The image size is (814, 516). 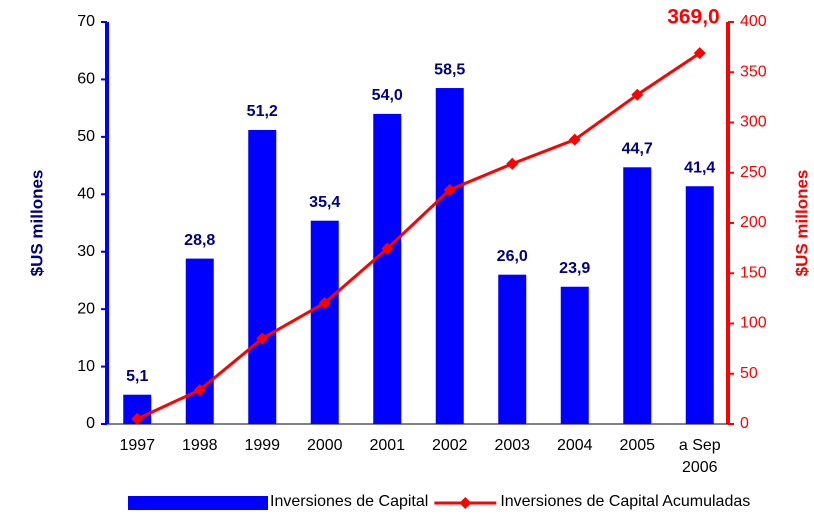 I want to click on bar-value-label: 54,0, so click(x=387, y=95).